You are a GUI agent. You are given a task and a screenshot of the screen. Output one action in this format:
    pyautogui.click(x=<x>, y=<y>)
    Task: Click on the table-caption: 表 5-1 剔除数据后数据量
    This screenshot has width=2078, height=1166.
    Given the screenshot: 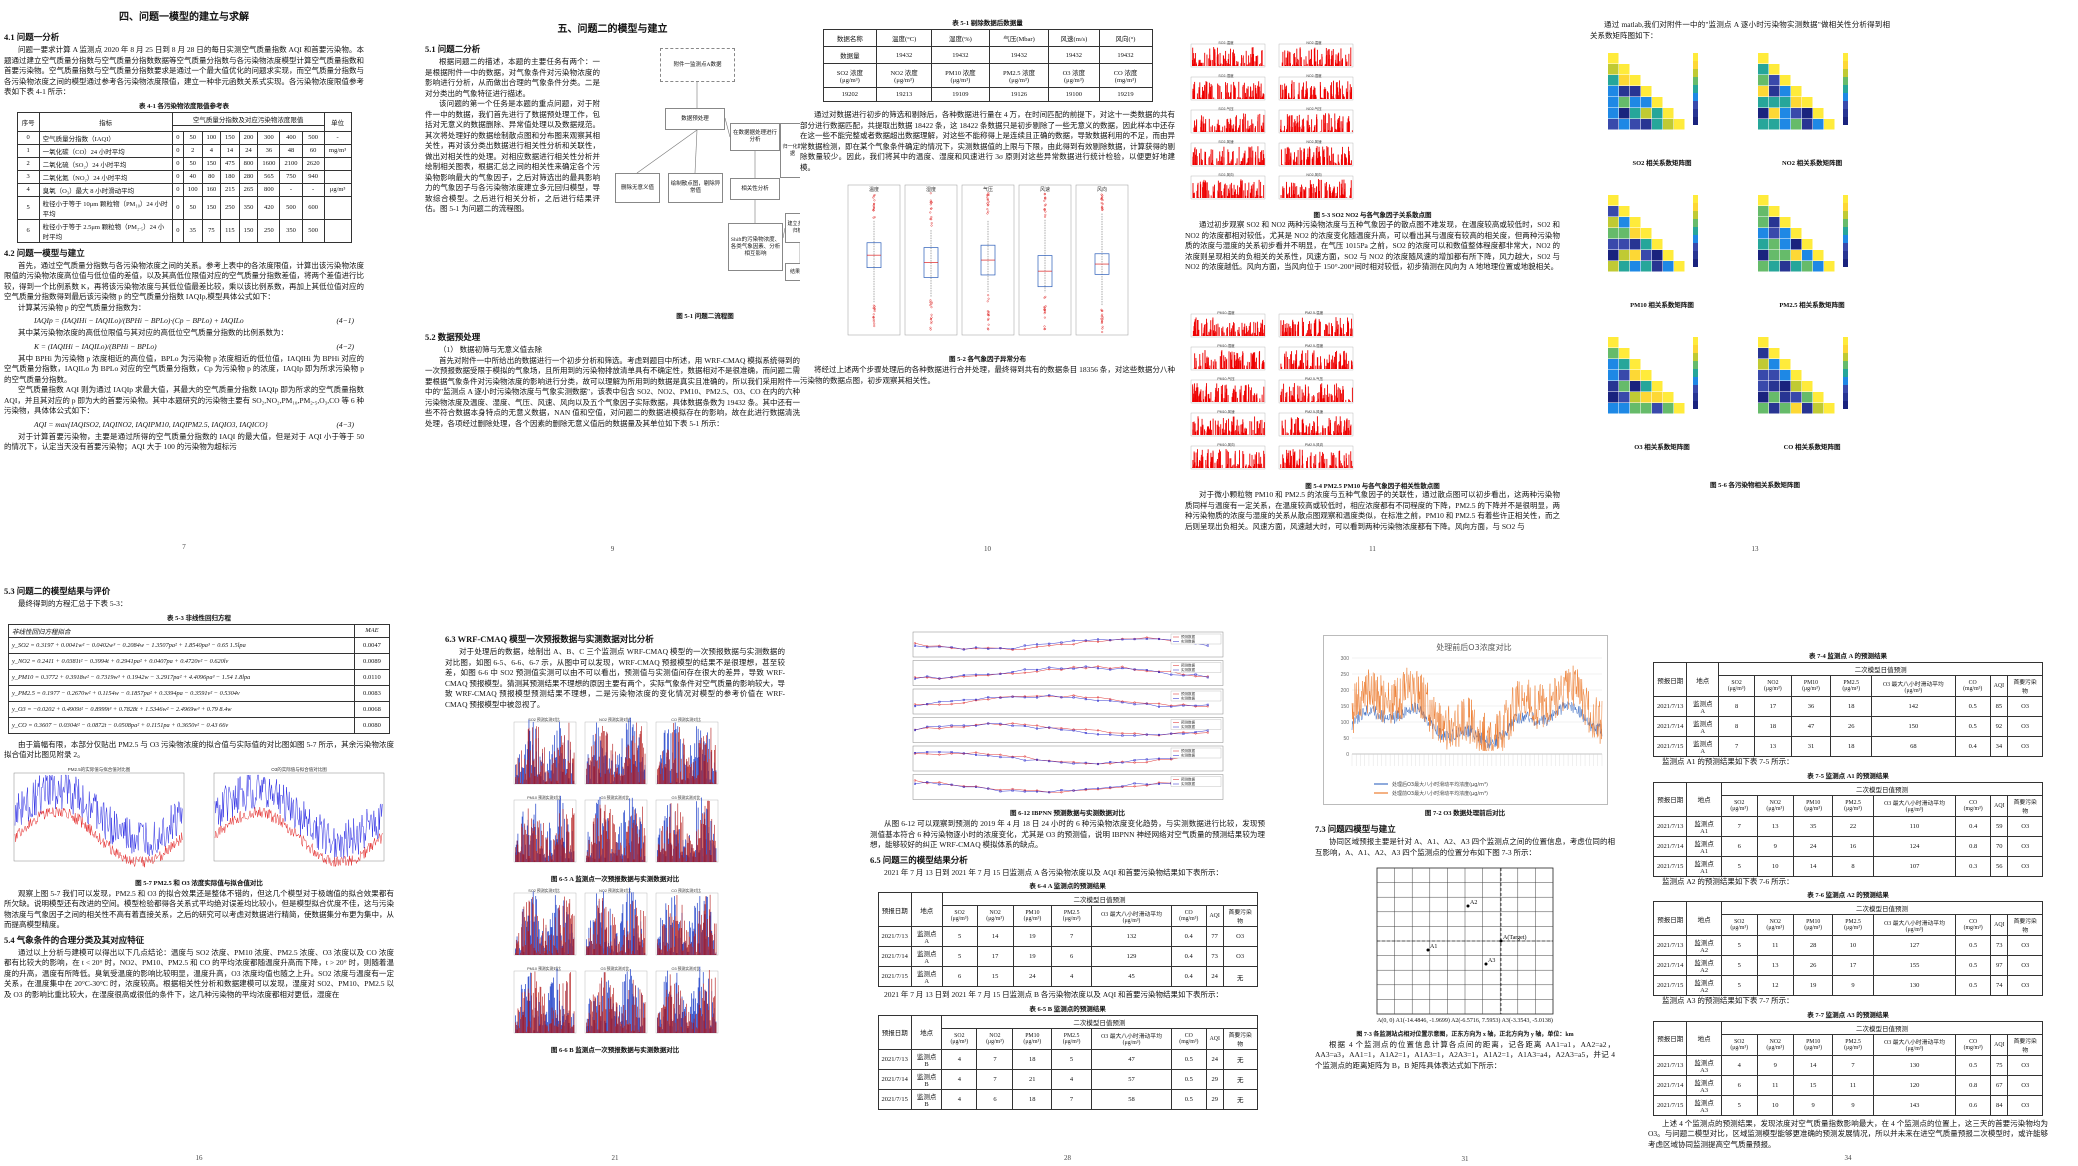 What is the action you would take?
    pyautogui.click(x=987, y=23)
    